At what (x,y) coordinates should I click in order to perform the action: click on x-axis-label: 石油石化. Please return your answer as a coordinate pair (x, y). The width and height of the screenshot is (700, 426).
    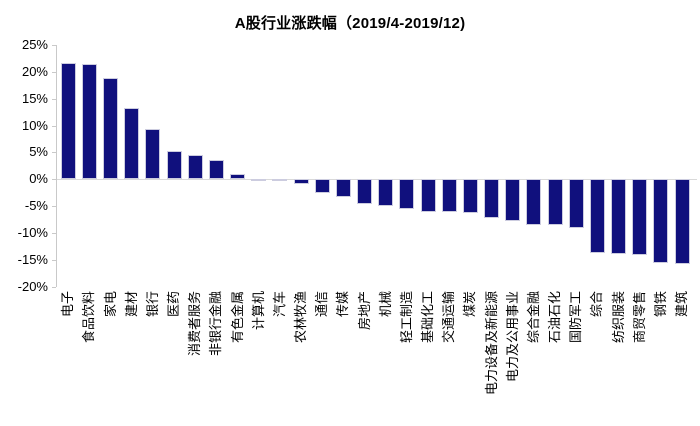
    Looking at the image, I should click on (555, 317).